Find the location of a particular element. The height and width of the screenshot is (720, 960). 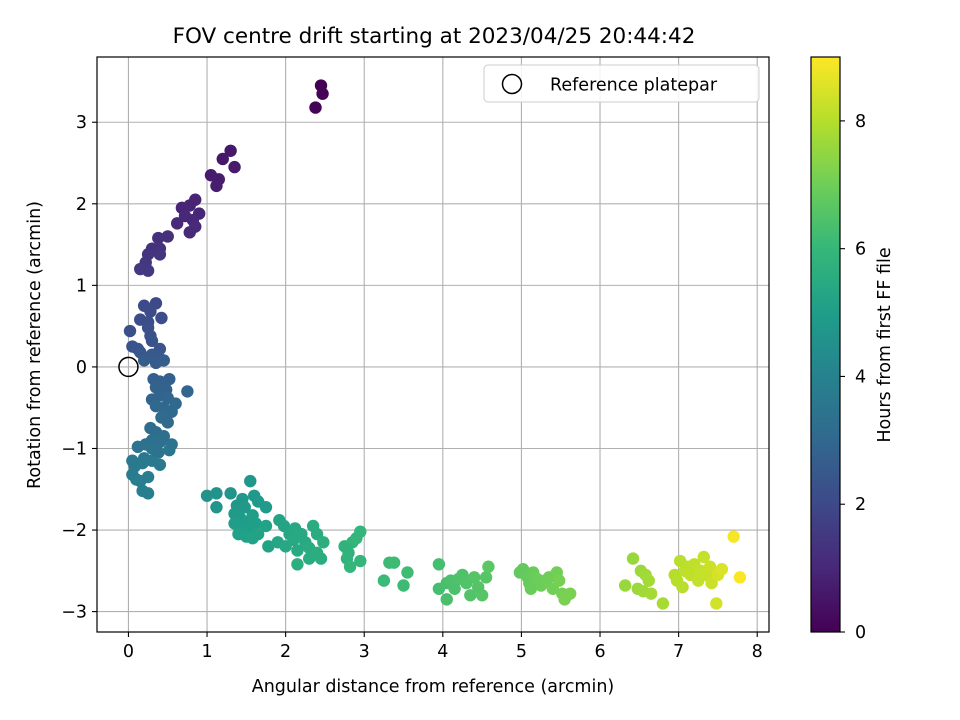

colorbar-ticks: 0 2 4 6 8 is located at coordinates (853, 377).